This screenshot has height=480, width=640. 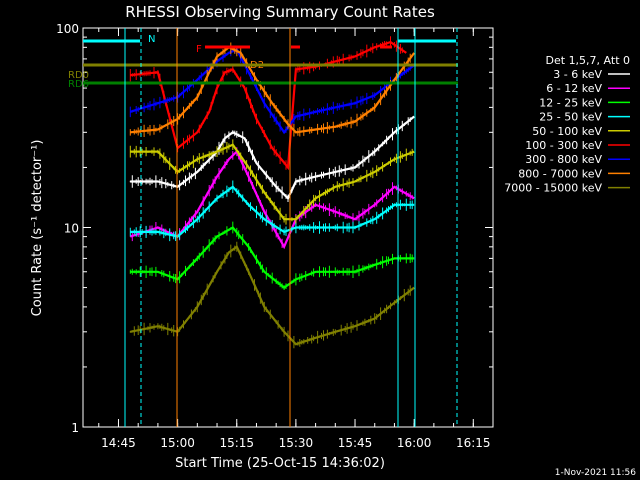 I want to click on x-tick-label: 15:45, so click(x=355, y=443).